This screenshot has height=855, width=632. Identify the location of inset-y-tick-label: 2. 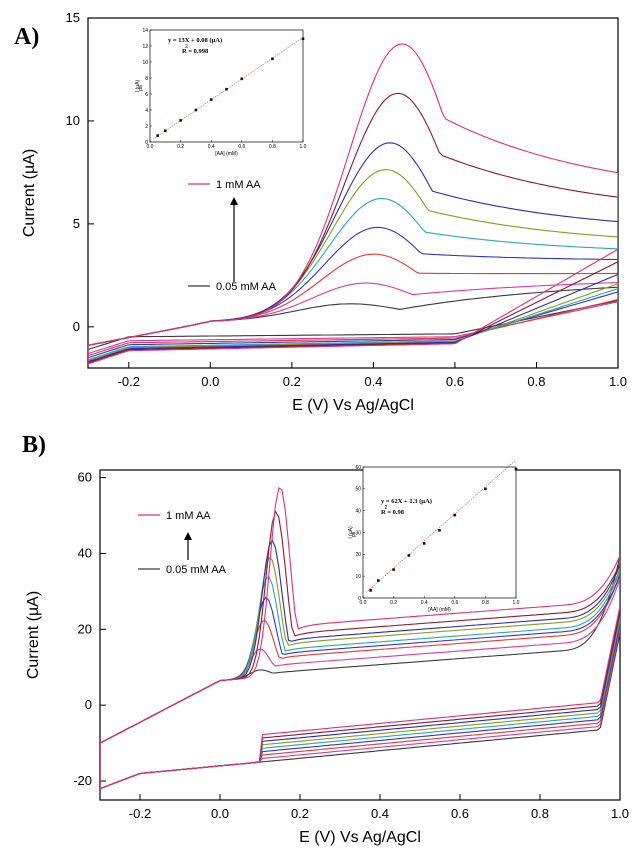
(146, 127).